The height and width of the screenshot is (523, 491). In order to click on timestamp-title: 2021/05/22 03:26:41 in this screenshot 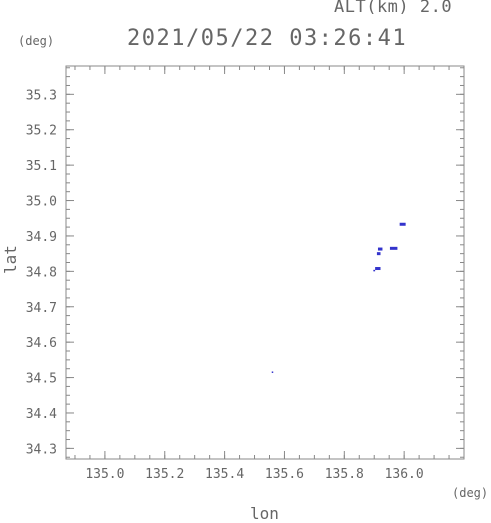, I will do `click(267, 38)`.